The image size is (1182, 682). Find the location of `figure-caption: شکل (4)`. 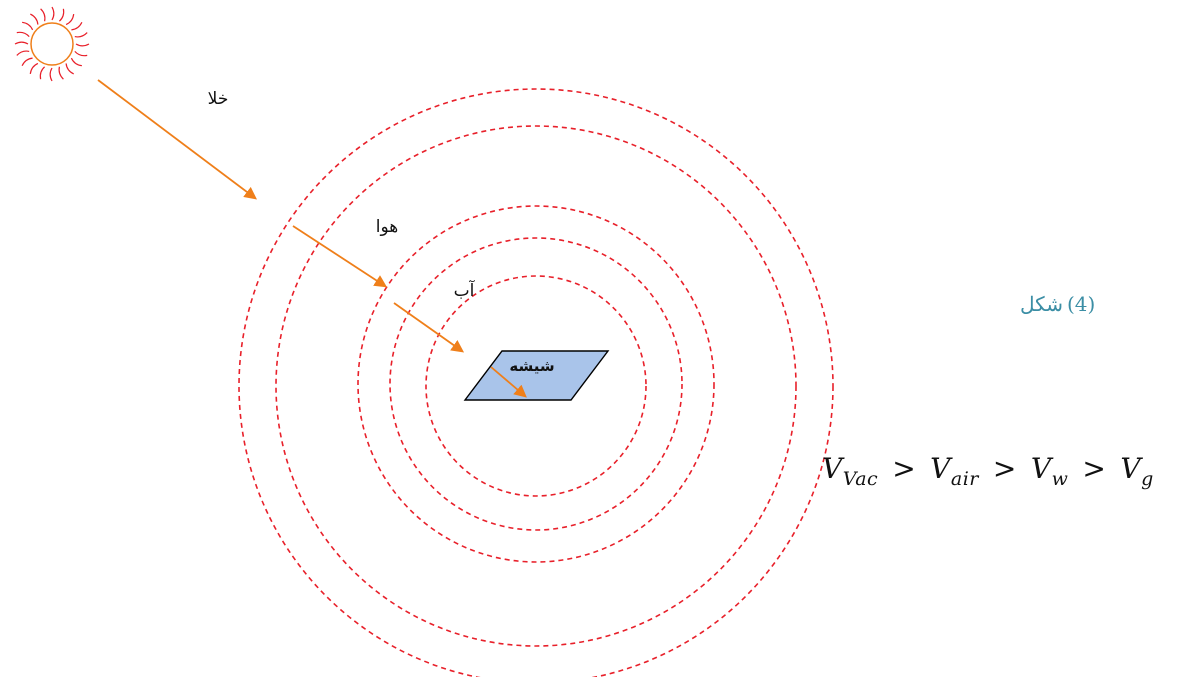

figure-caption: شکل (4) is located at coordinates (1057, 304).